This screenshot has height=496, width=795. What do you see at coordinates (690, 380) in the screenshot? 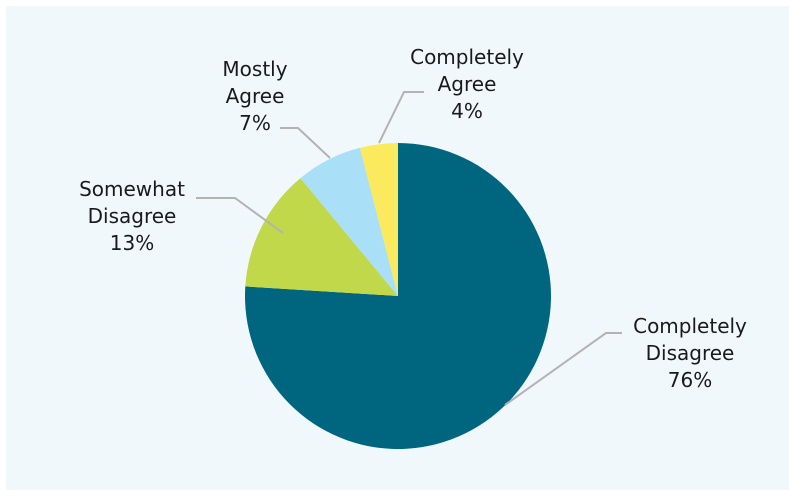
I see `slice-percent: 76%` at bounding box center [690, 380].